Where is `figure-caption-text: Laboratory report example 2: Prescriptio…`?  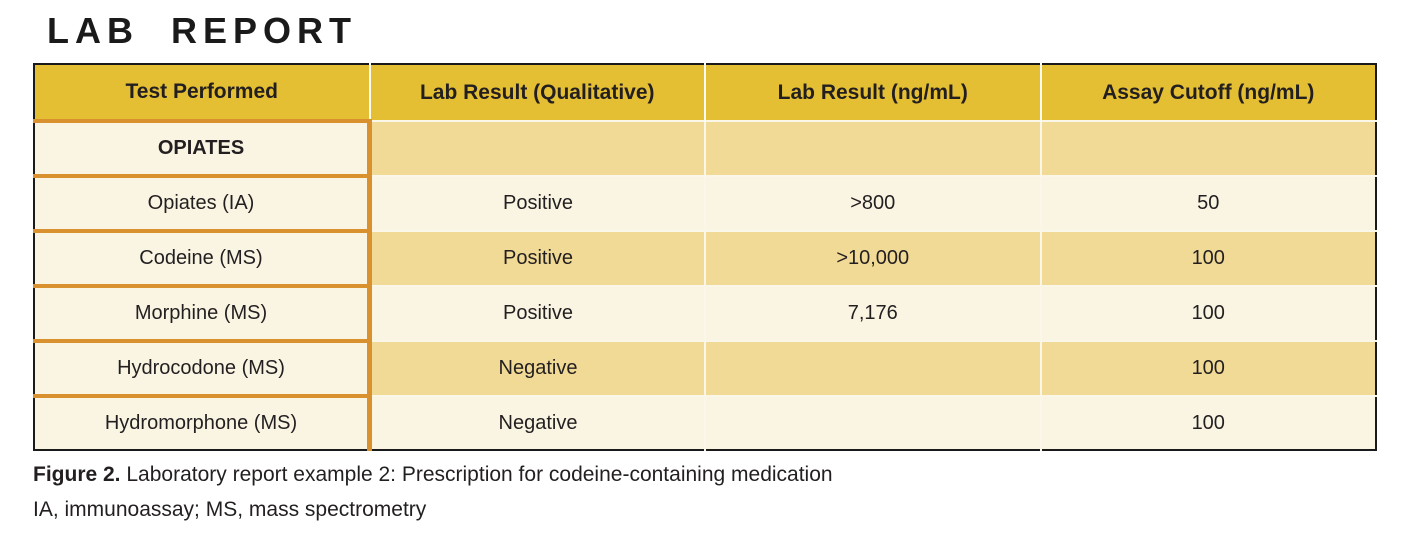
figure-caption-text: Laboratory report example 2: Prescriptio… is located at coordinates (476, 474).